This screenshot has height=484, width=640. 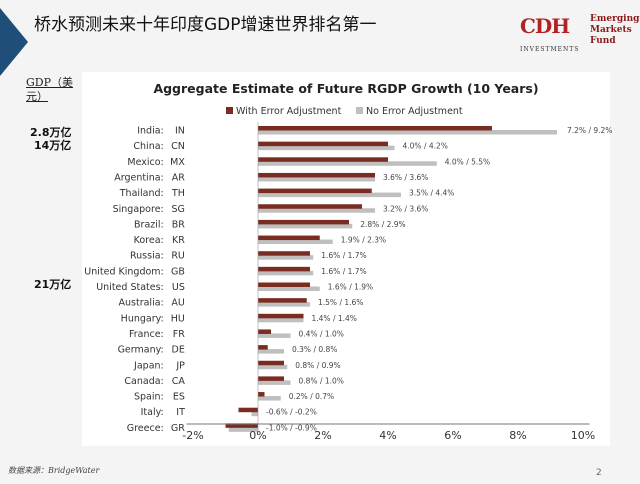 What do you see at coordinates (54, 470) in the screenshot?
I see `source-note: 数据来源：BridgeWater` at bounding box center [54, 470].